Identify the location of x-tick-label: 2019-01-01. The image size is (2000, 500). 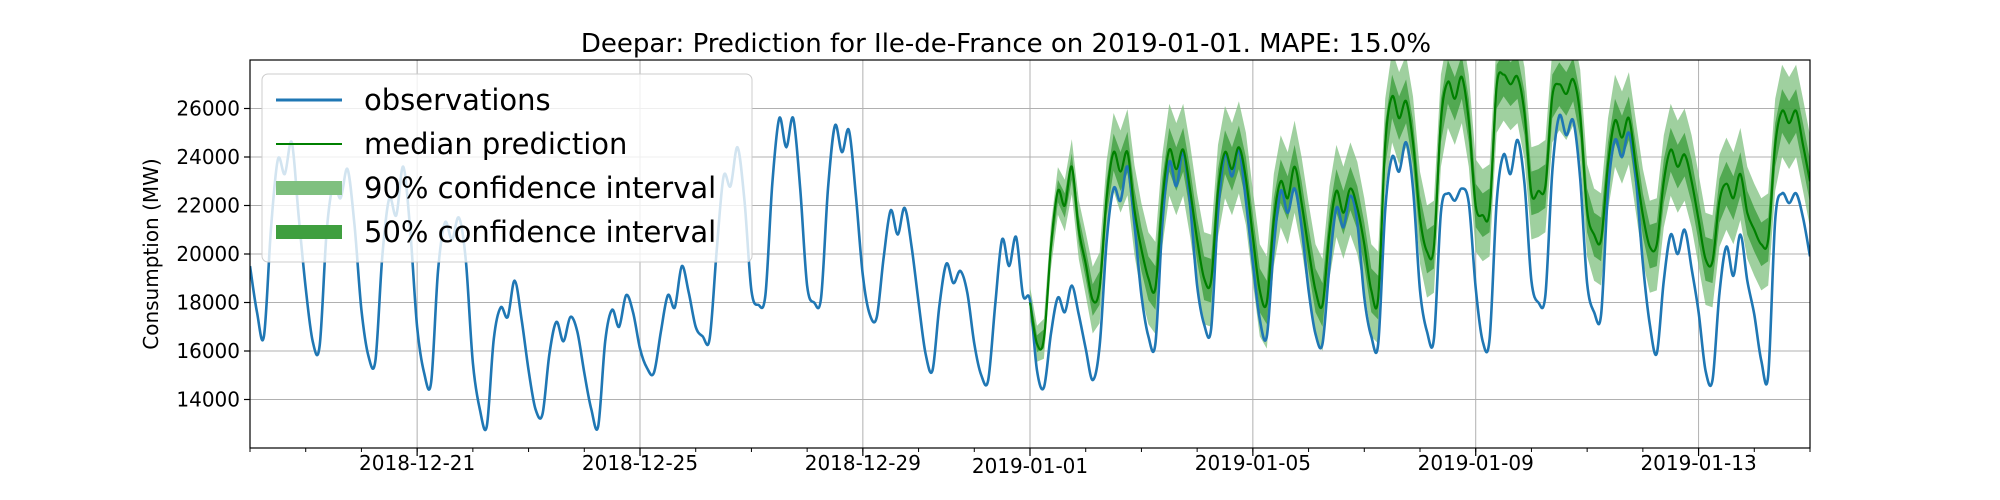
(1030, 466).